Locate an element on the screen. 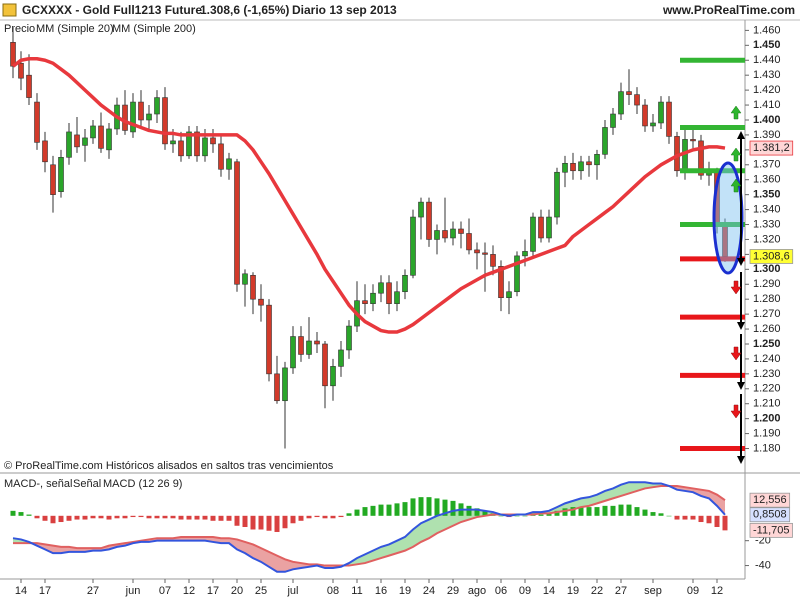  value-label: -11,705 is located at coordinates (771, 530).